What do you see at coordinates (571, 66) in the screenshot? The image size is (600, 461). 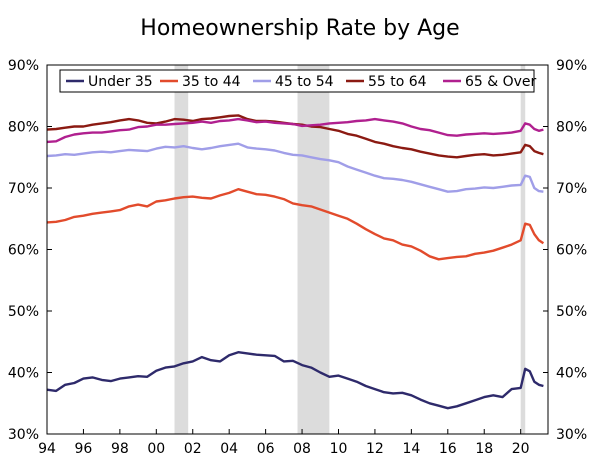 I see `y-tick-label-right: 90%` at bounding box center [571, 66].